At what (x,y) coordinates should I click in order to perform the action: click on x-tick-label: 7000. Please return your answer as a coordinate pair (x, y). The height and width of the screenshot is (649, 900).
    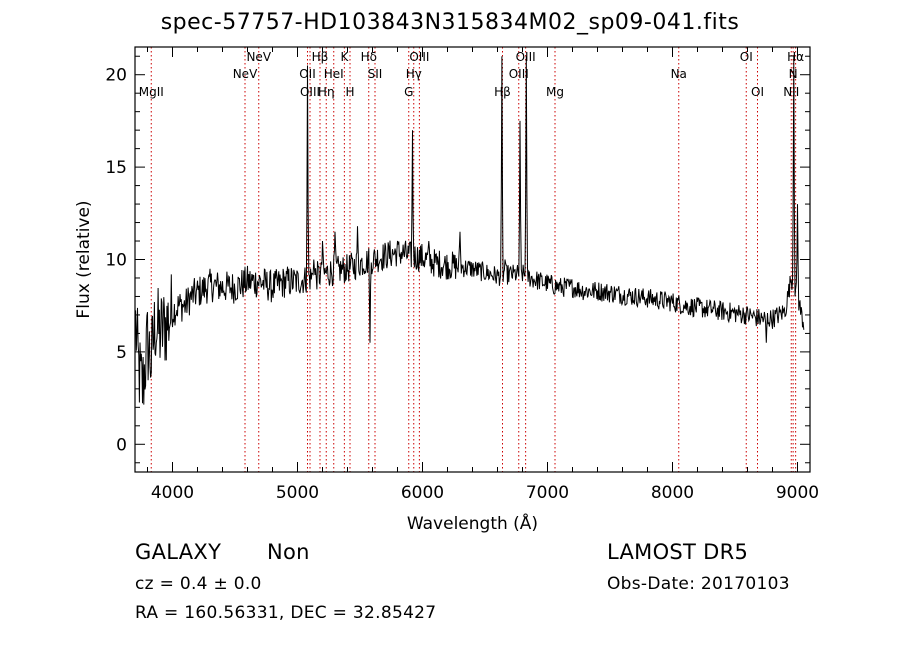
    Looking at the image, I should click on (547, 493).